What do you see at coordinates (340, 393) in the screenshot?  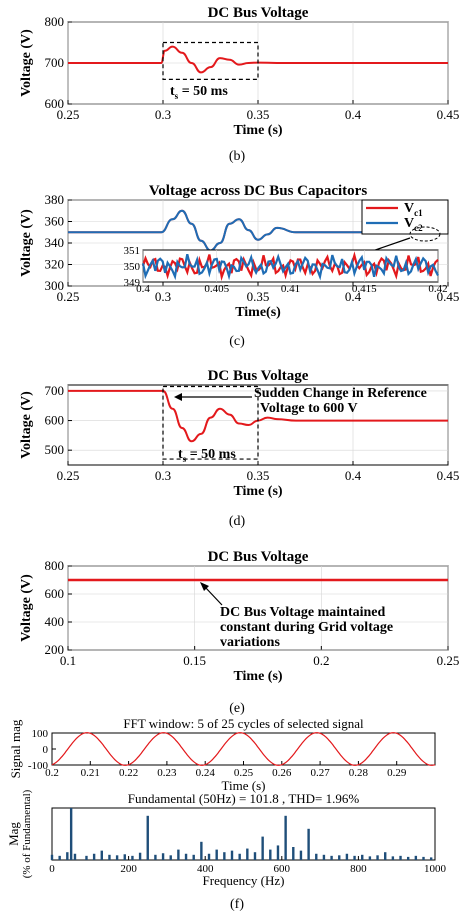 I see `annotation-line-1: Sudden Change in Reference` at bounding box center [340, 393].